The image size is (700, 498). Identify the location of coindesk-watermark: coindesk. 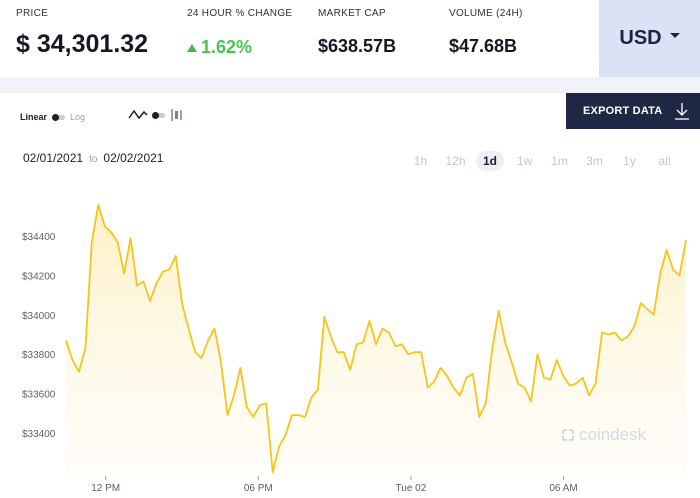
(603, 435).